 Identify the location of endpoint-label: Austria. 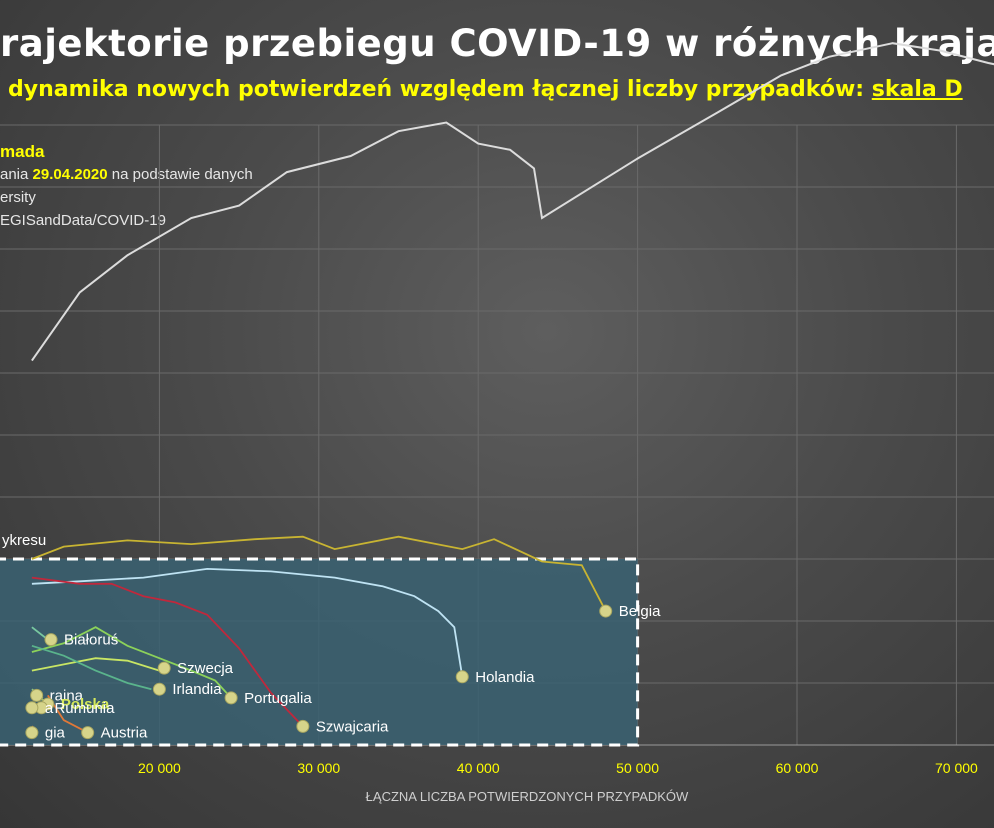
(124, 733).